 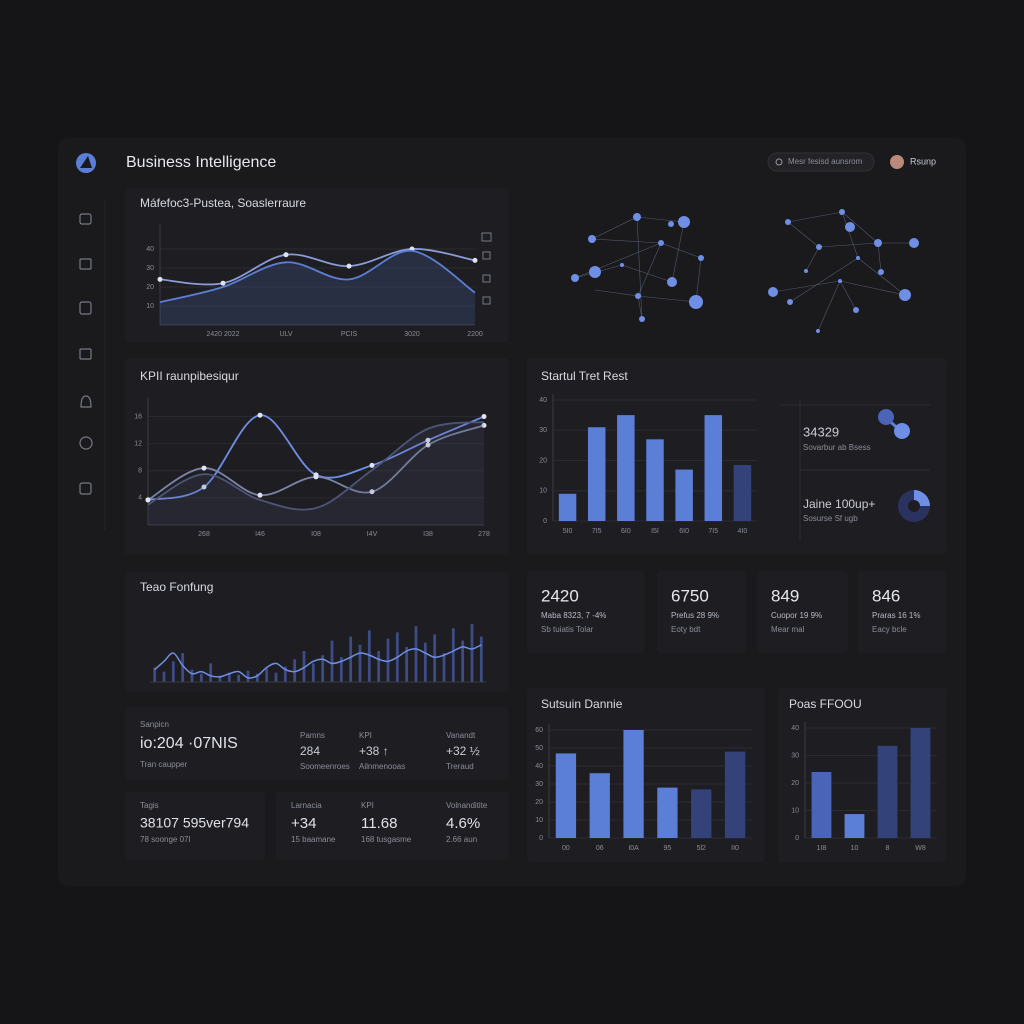 What do you see at coordinates (888, 848) in the screenshot?
I see `x-tick-label: 8` at bounding box center [888, 848].